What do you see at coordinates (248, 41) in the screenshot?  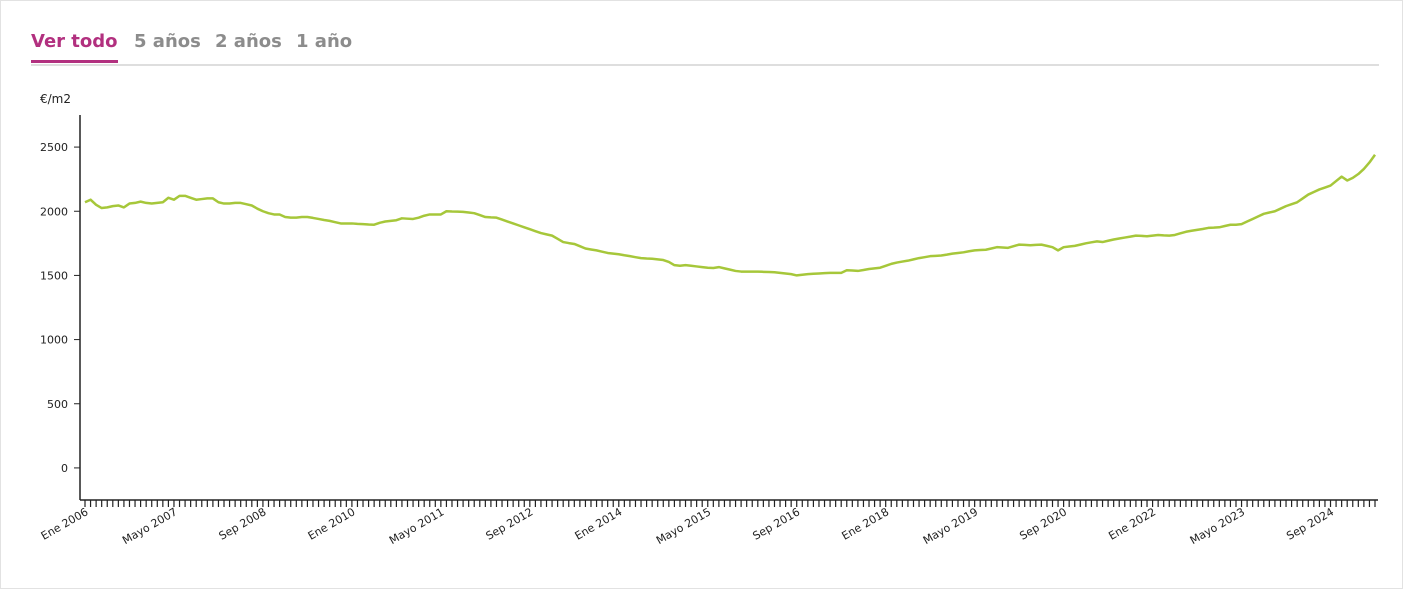 I see `tab: 2 años` at bounding box center [248, 41].